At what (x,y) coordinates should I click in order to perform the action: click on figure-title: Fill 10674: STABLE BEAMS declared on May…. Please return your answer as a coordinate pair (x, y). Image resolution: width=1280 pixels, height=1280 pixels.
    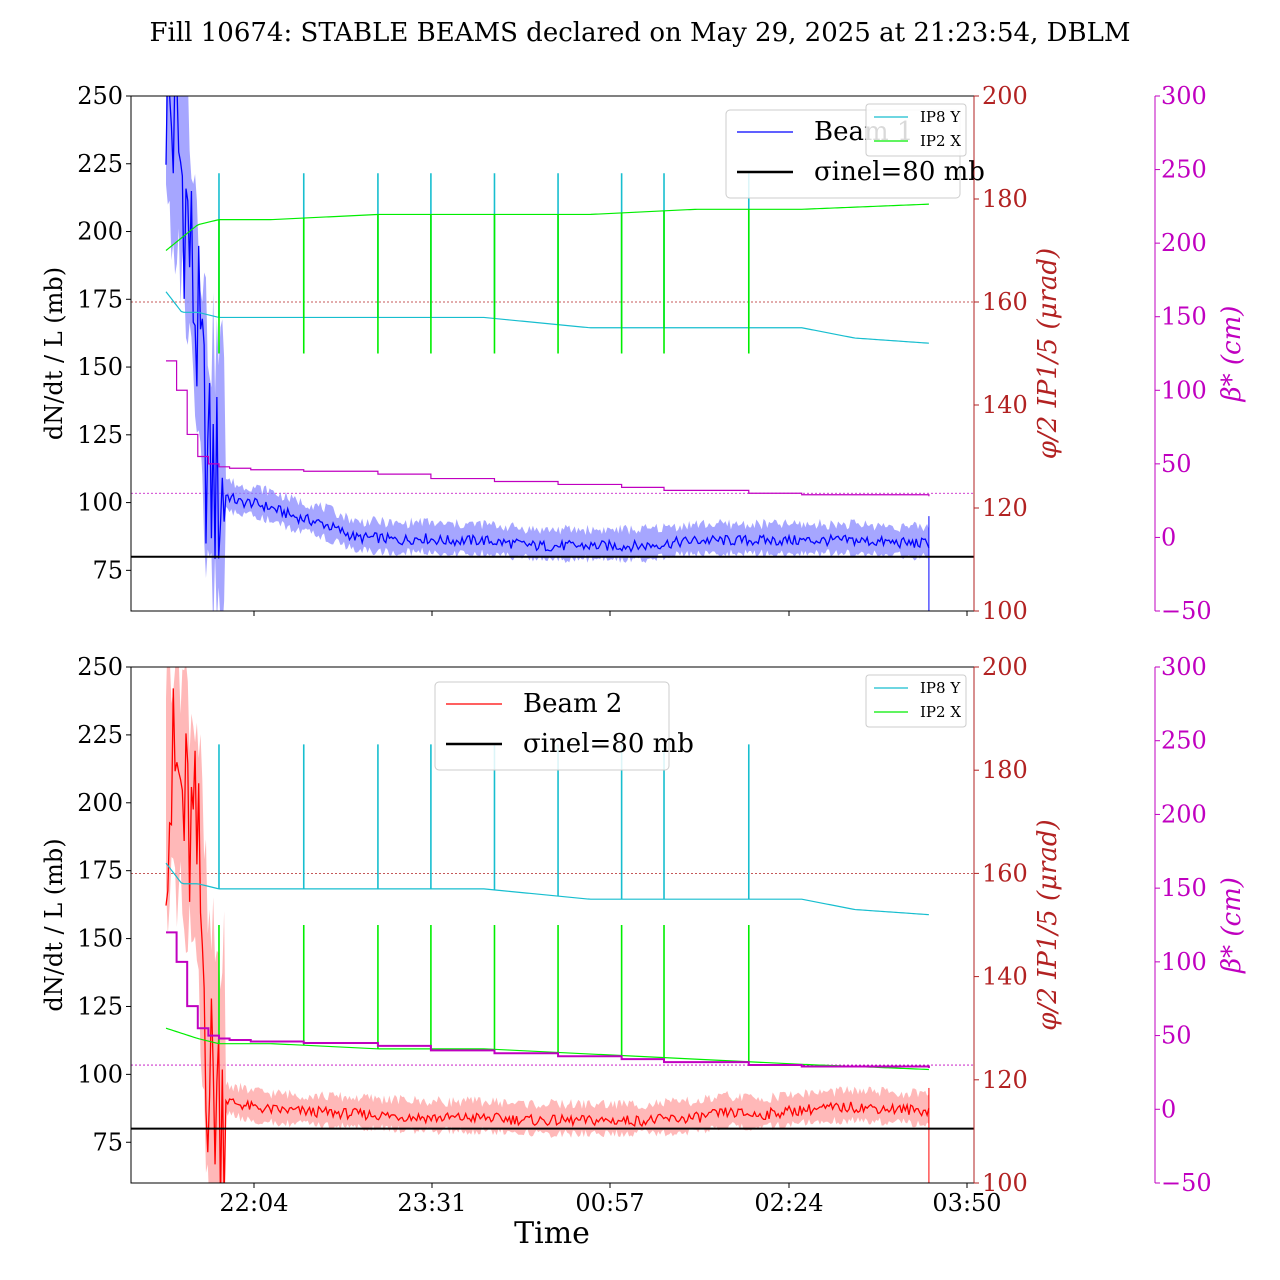
    Looking at the image, I should click on (640, 33).